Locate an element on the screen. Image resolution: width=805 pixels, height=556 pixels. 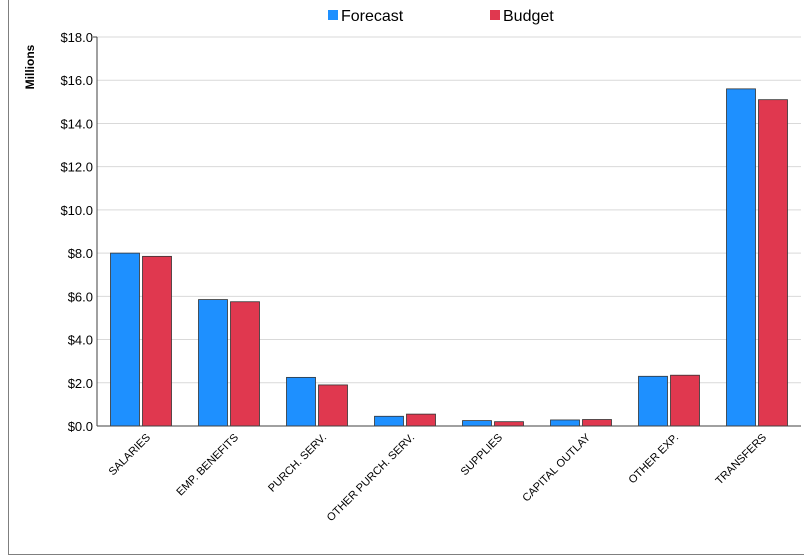
y-tick-label: $0.0 is located at coordinates (80, 426).